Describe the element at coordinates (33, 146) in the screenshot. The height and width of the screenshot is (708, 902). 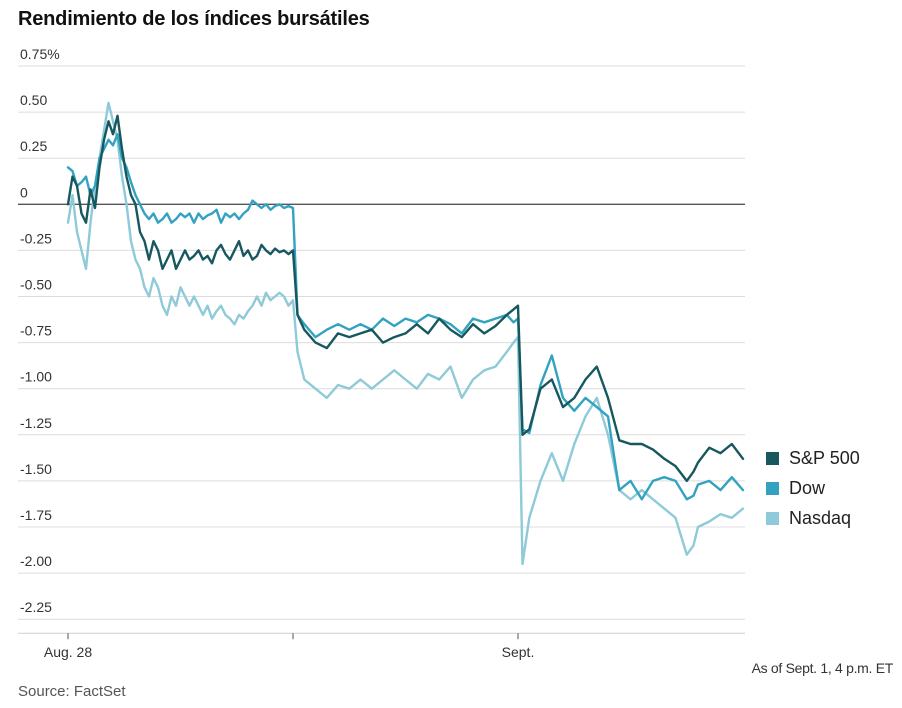
I see `y-tick-label: 0.25` at that location.